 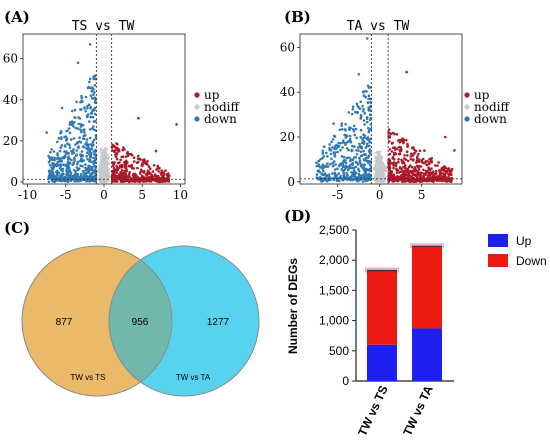 I want to click on x-tick-label: 5, so click(x=422, y=195).